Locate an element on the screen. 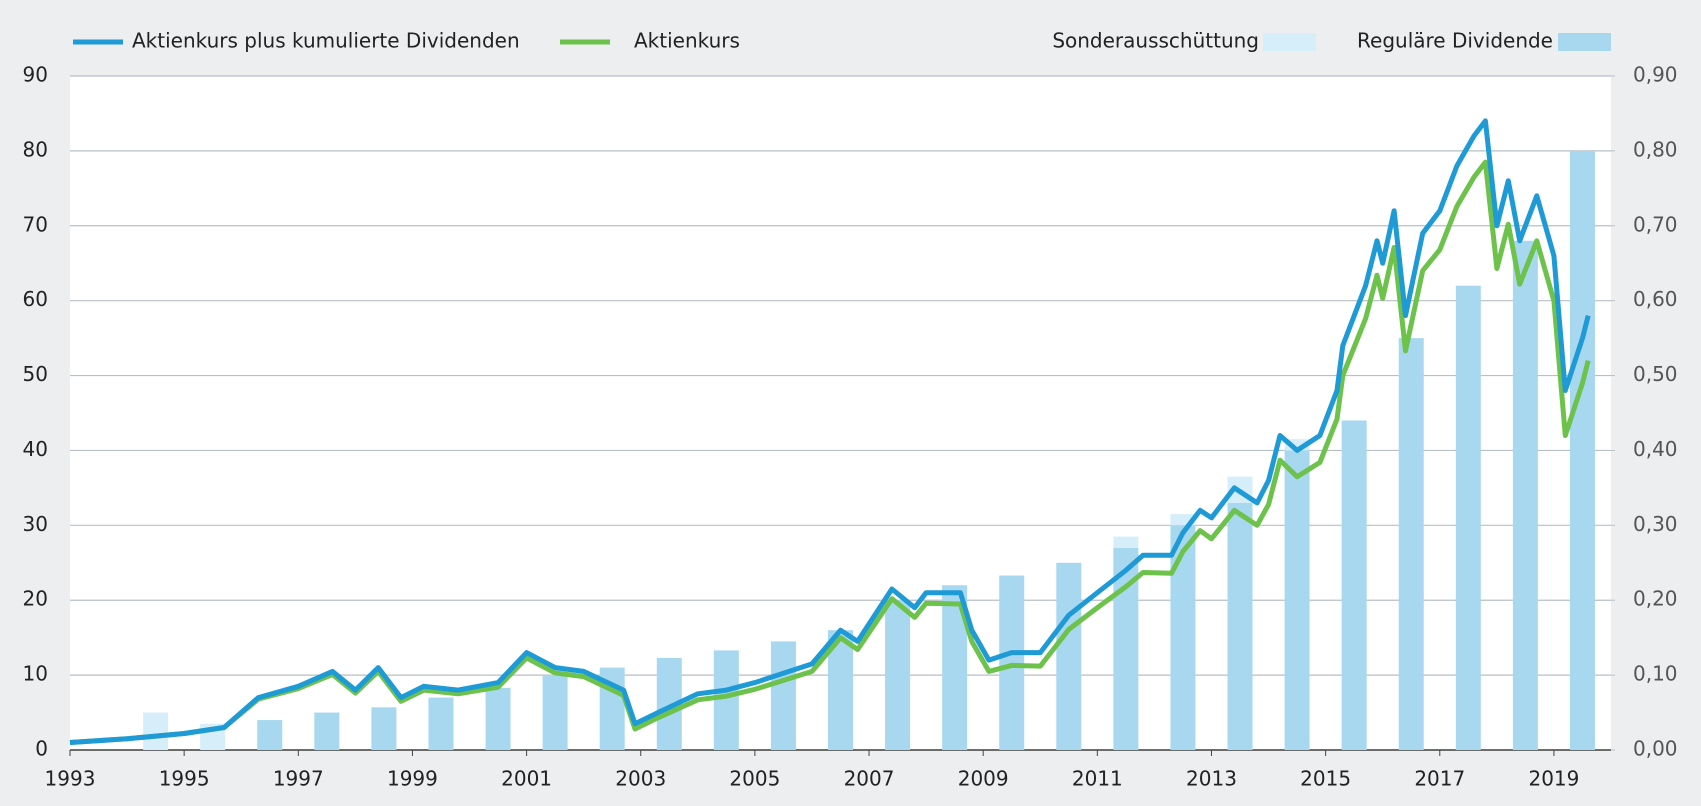  x-tick-label: 1995 is located at coordinates (184, 779).